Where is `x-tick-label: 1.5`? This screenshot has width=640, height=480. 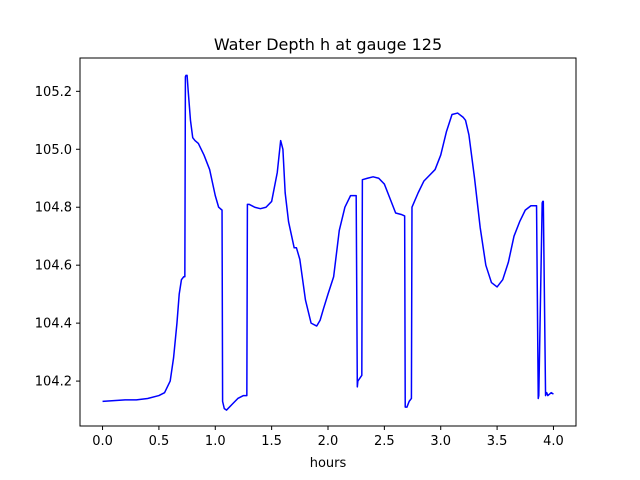
x-tick-label: 1.5 is located at coordinates (271, 441).